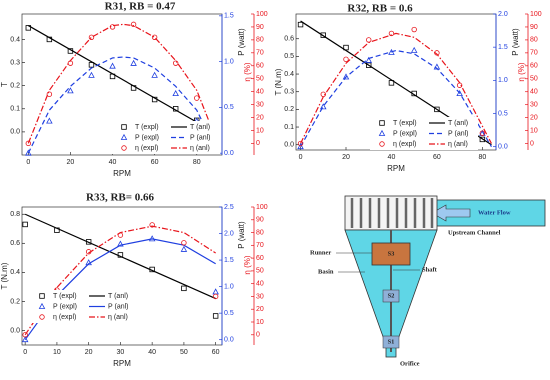 Image resolution: width=550 pixels, height=380 pixels. I want to click on x-tick-label: 80, so click(197, 162).